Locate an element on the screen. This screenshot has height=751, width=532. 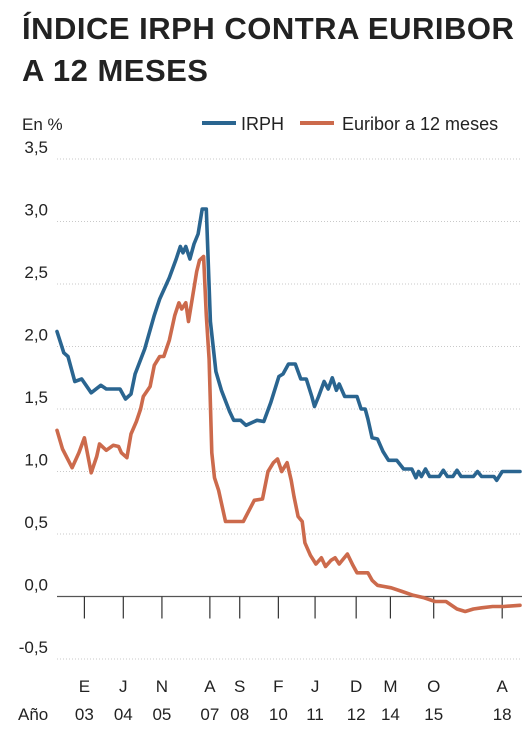
x-tick-year: 10 is located at coordinates (278, 714).